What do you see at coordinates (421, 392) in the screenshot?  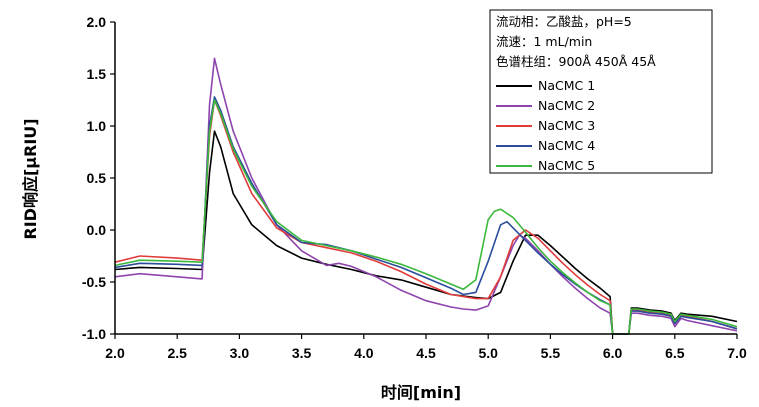 I see `x-axis-title: 时间[min]` at bounding box center [421, 392].